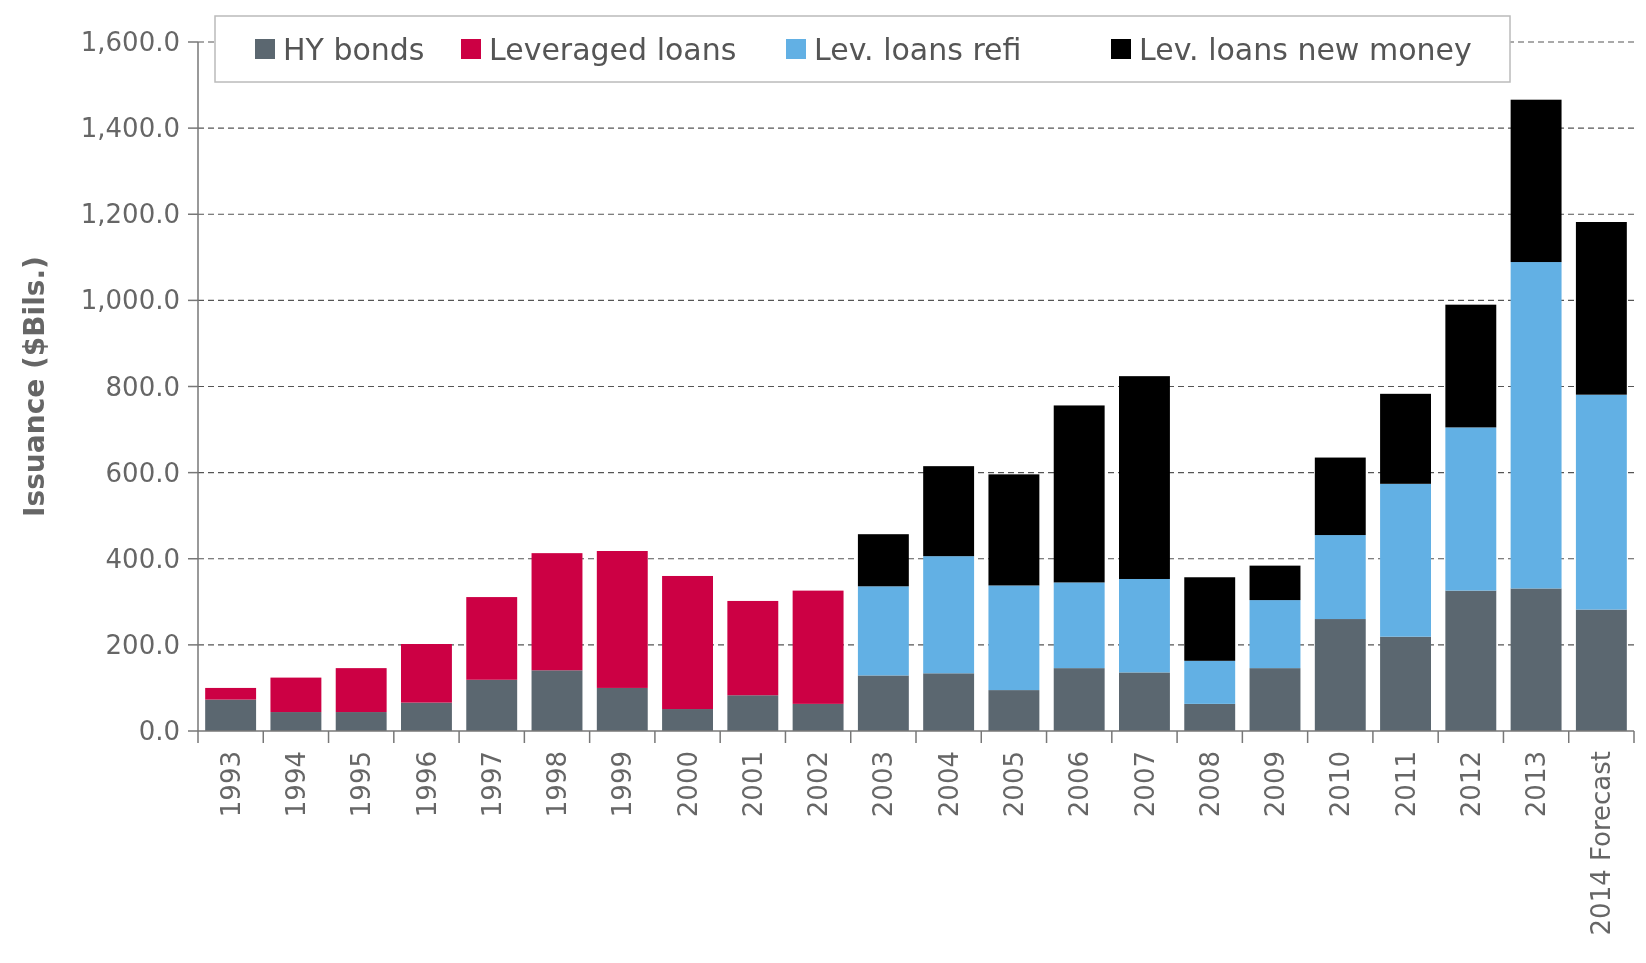 The image size is (1646, 963). Describe the element at coordinates (557, 784) in the screenshot. I see `x-tick-label: 1998` at that location.